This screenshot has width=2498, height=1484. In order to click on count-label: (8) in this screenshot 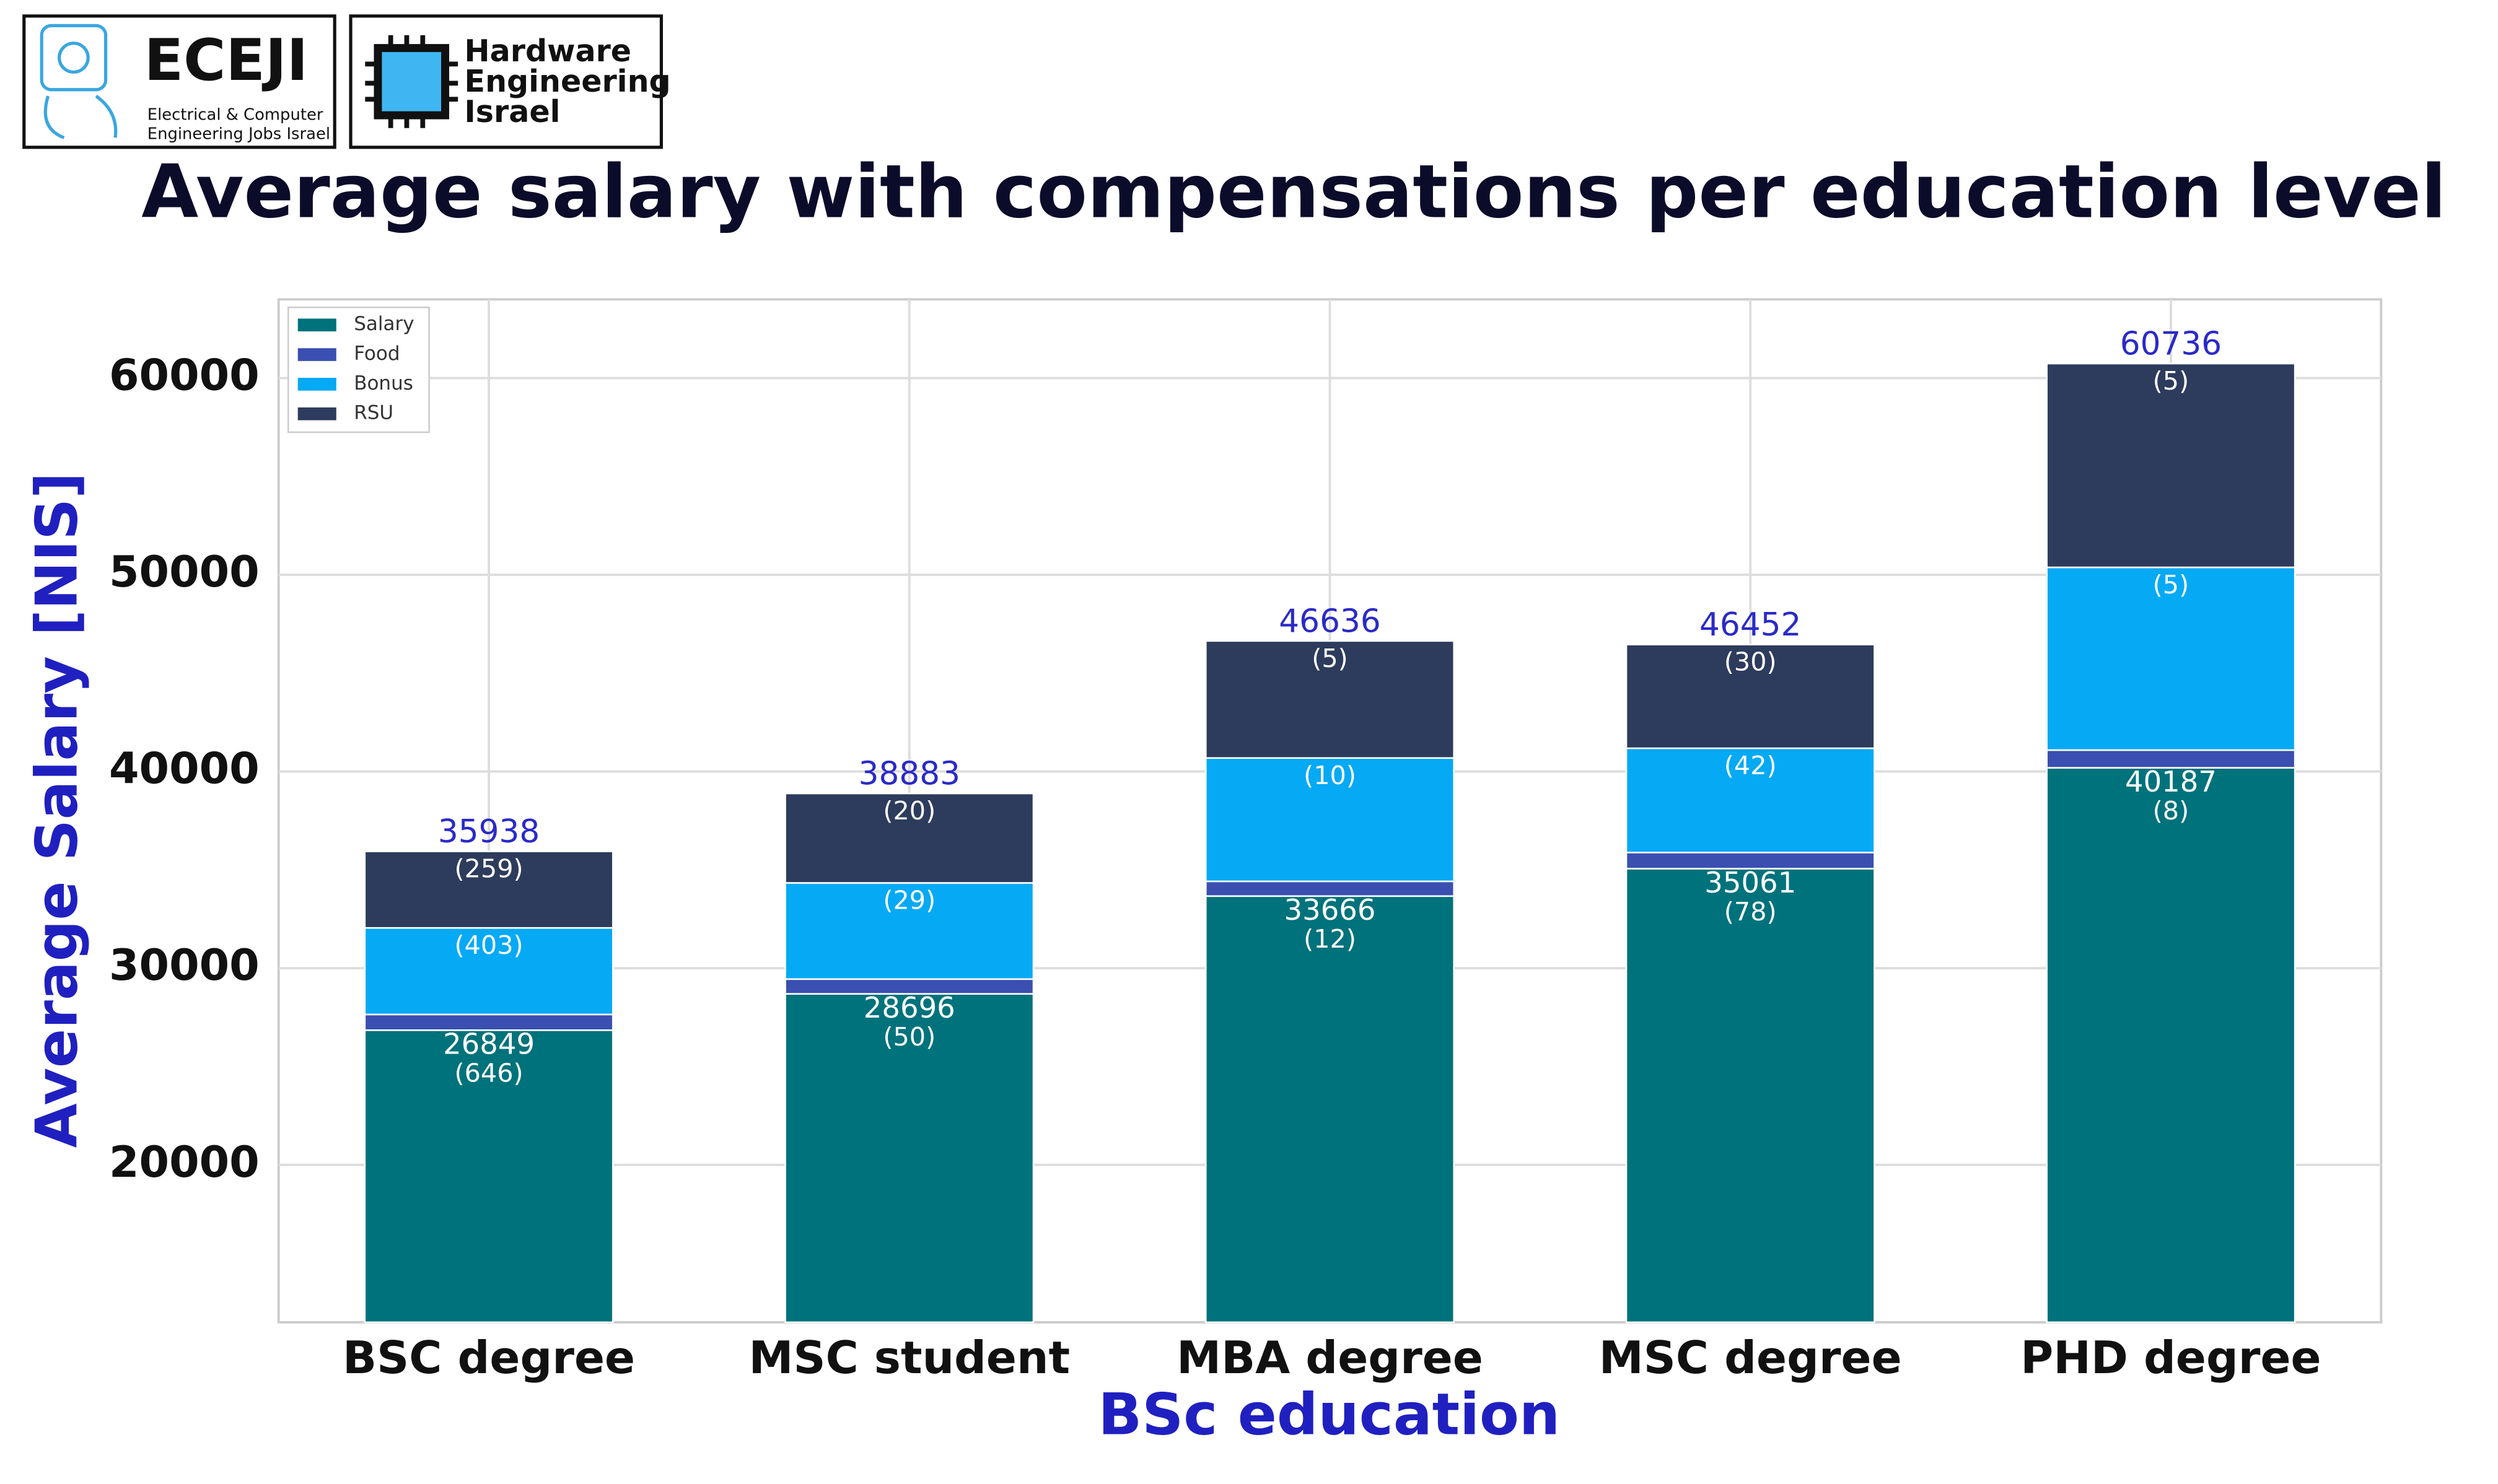, I will do `click(2171, 811)`.